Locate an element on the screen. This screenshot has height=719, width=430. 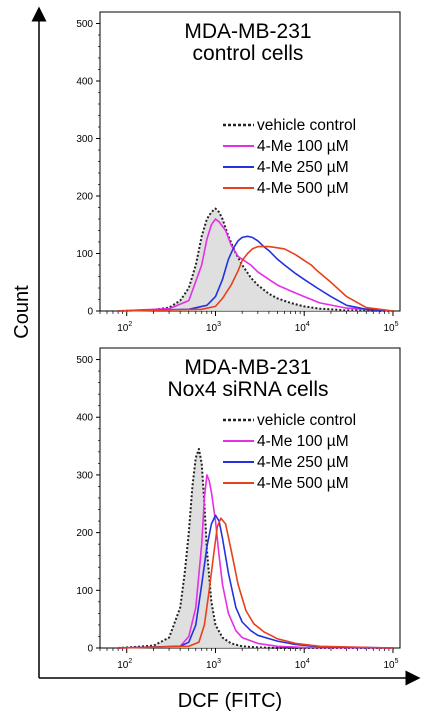
series-fill-vehicle-control is located at coordinates (255, 259).